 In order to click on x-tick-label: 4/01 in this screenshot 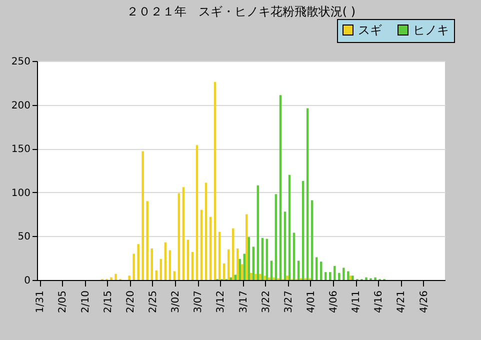, I will do `click(311, 301)`.